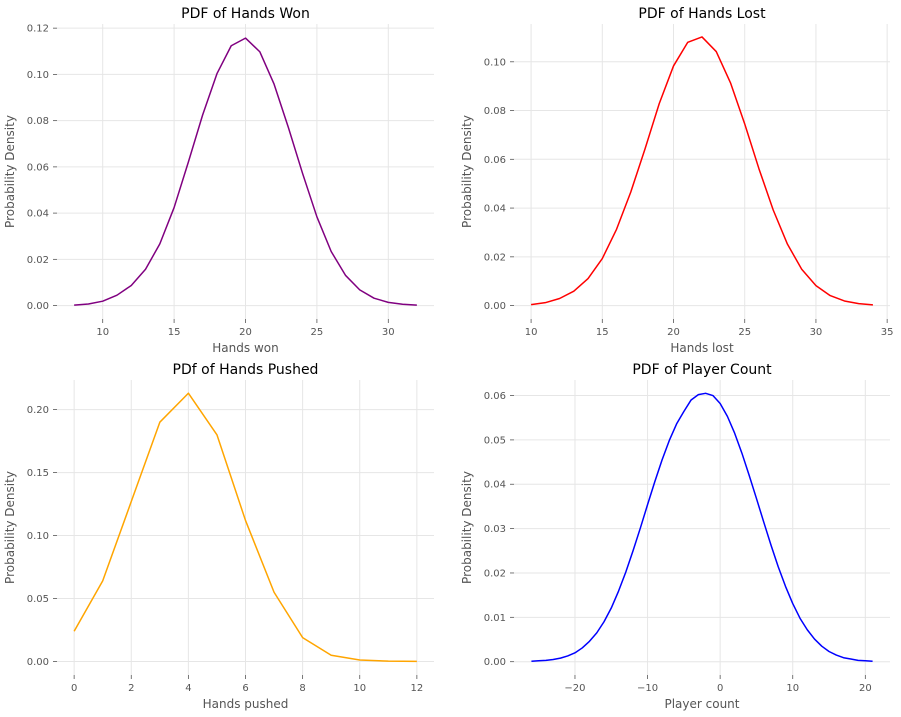  What do you see at coordinates (887, 332) in the screenshot?
I see `x-tick-label: 35` at bounding box center [887, 332].